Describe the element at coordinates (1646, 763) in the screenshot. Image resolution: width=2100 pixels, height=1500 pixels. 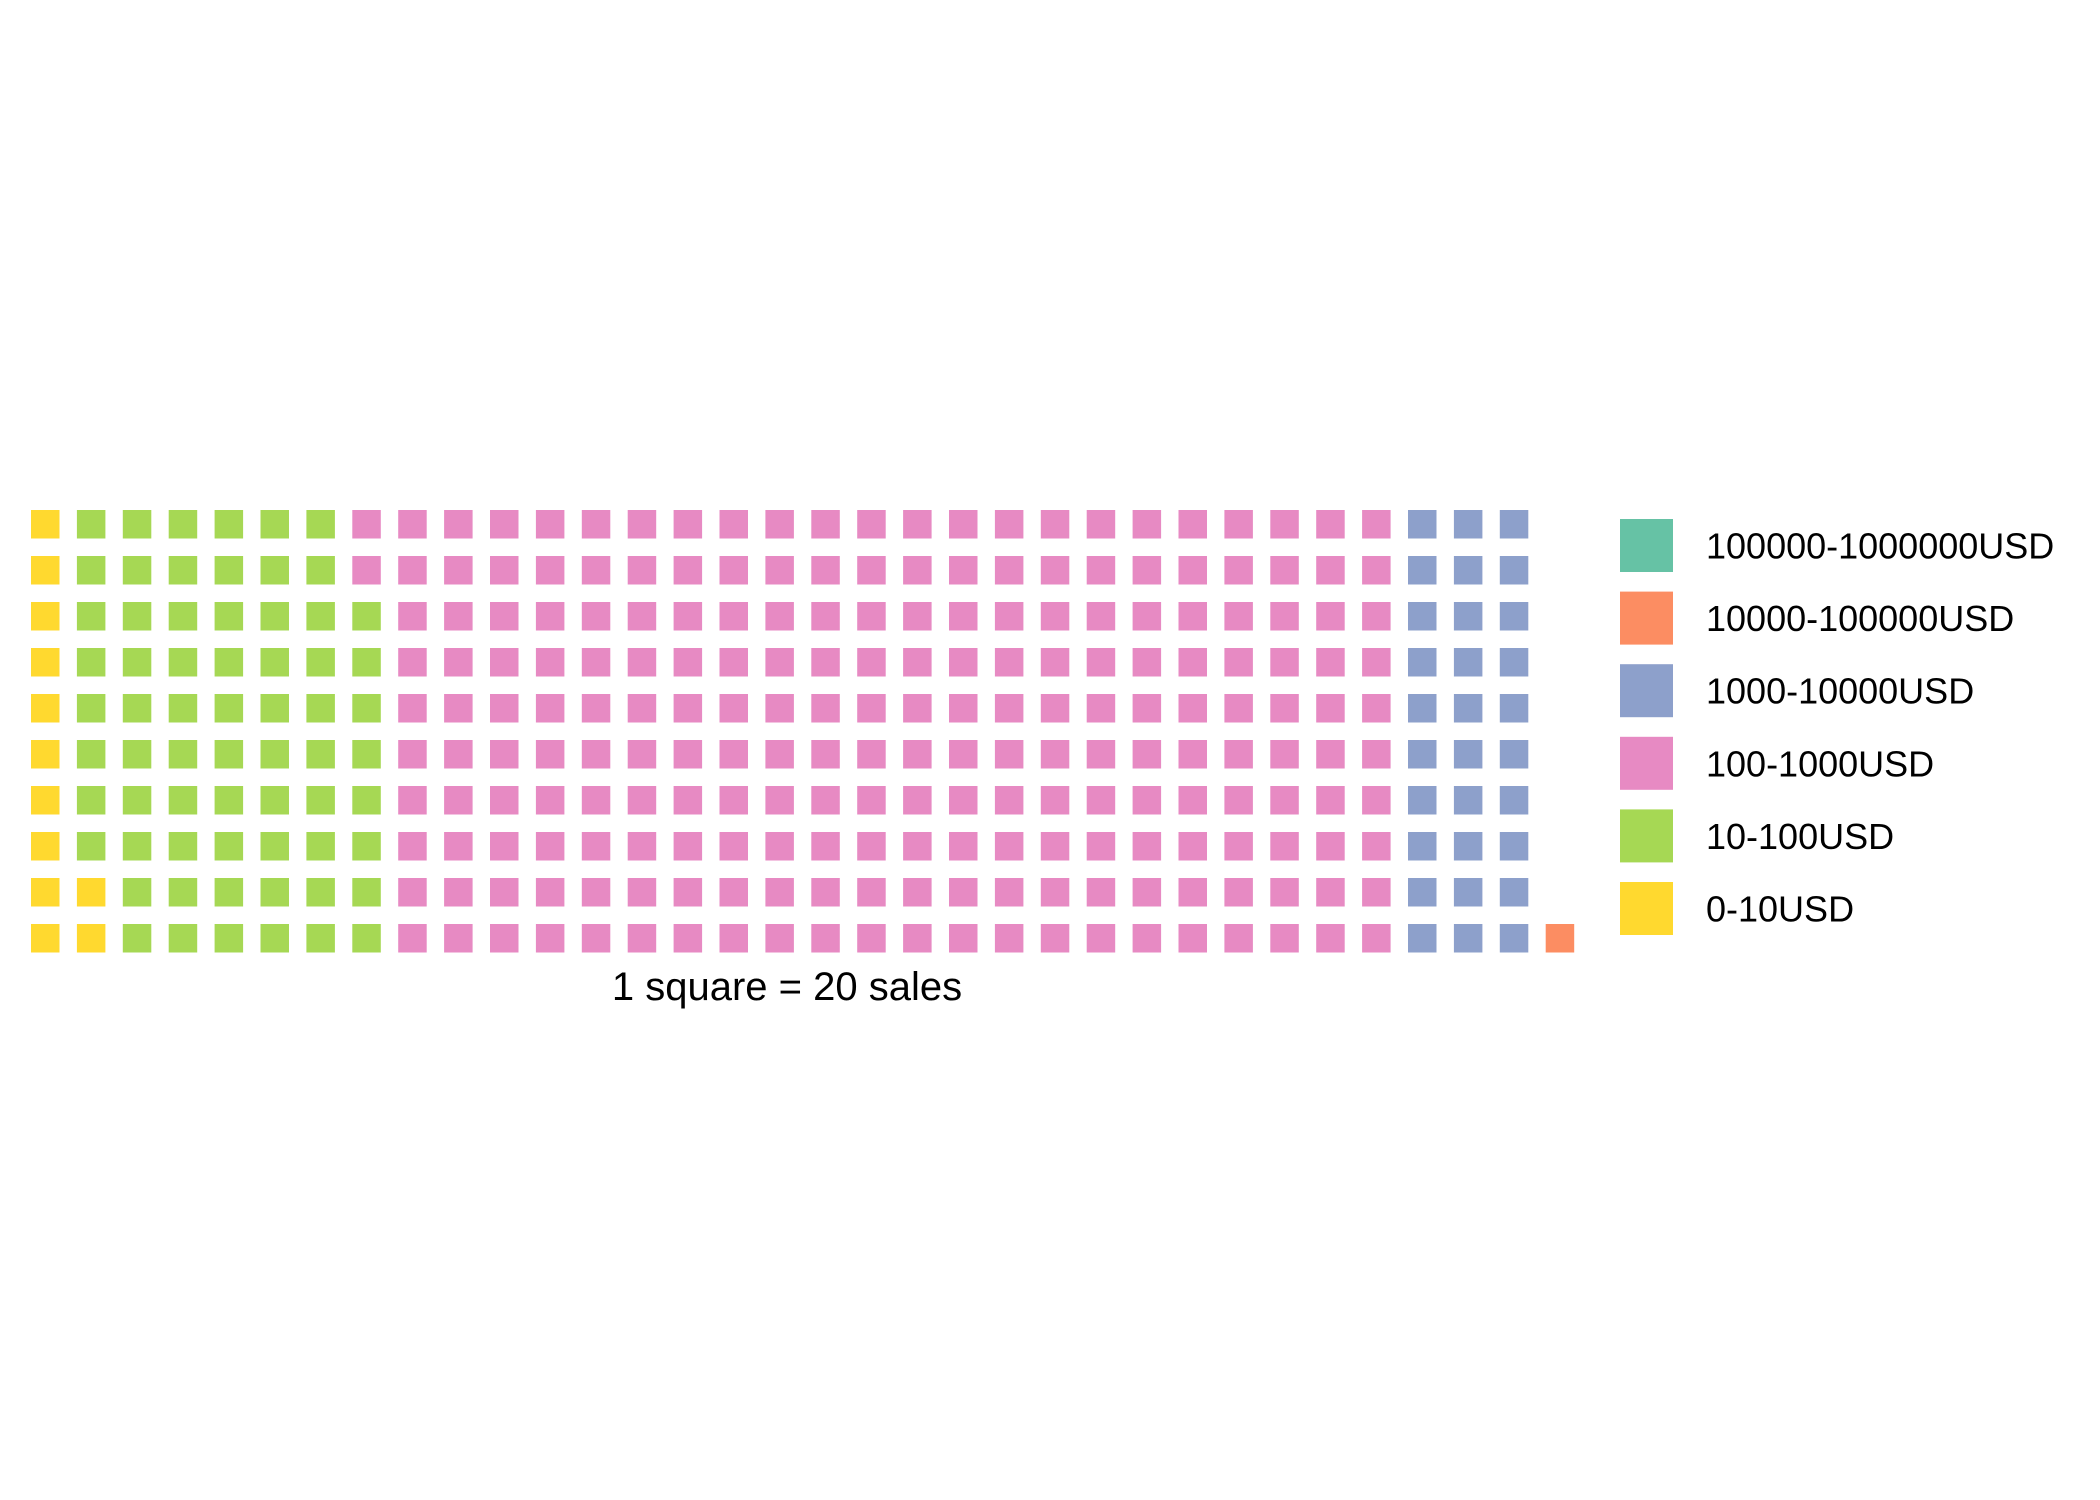
I see `legend-key-100-1000USD` at that location.